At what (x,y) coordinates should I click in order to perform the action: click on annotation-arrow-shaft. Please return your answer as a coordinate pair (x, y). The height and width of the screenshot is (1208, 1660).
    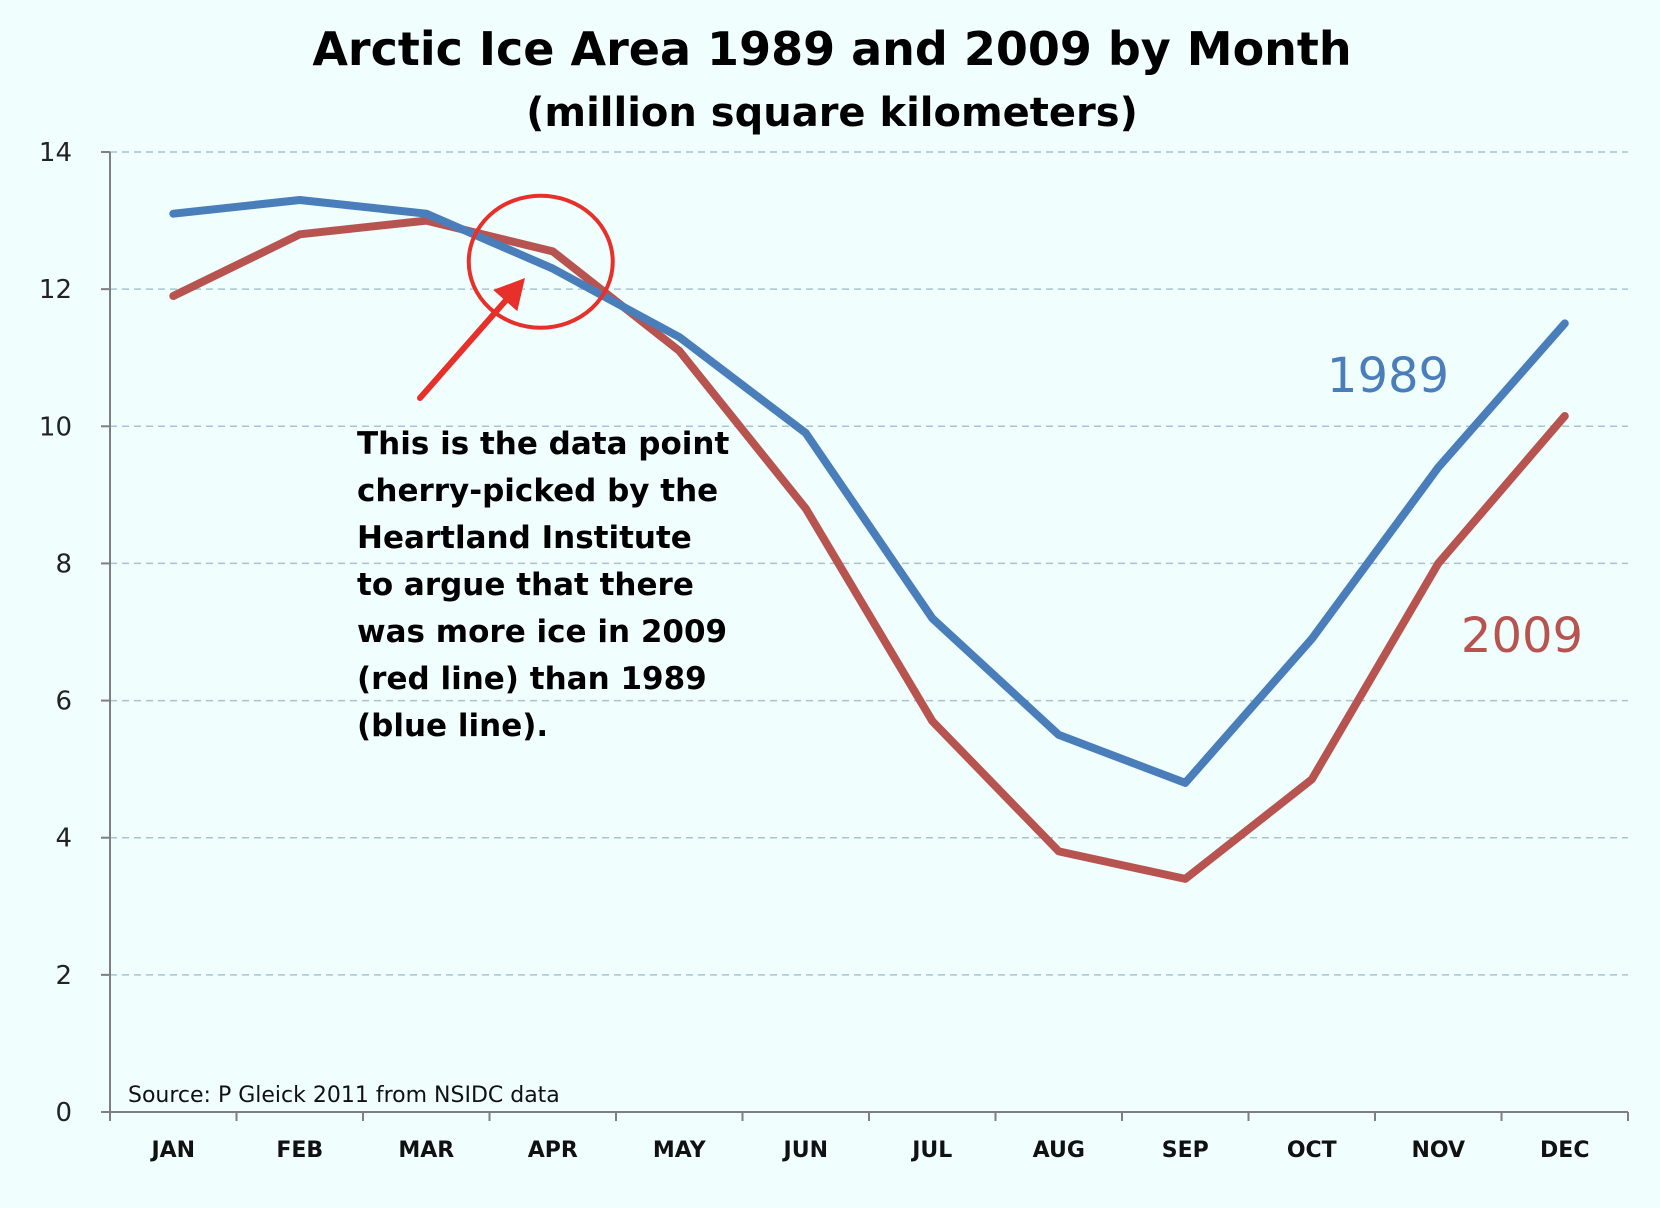
    Looking at the image, I should click on (467, 344).